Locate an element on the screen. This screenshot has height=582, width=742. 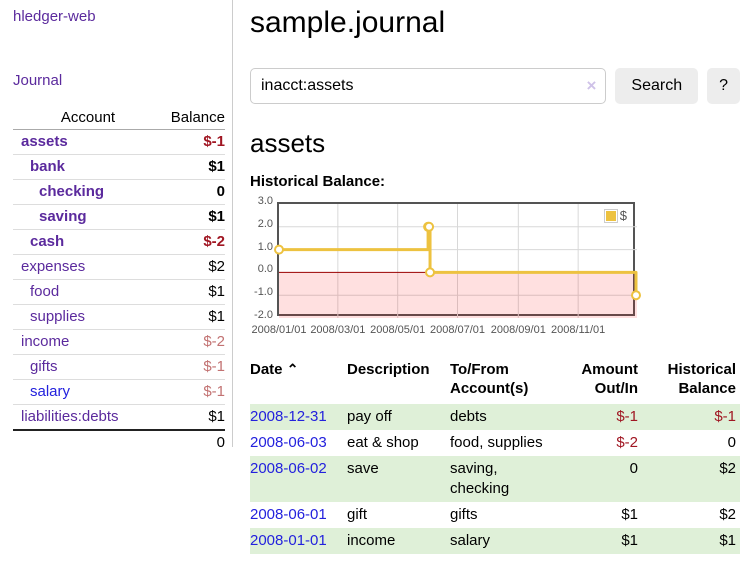
accounts-column-account: Account is located at coordinates (88, 118).